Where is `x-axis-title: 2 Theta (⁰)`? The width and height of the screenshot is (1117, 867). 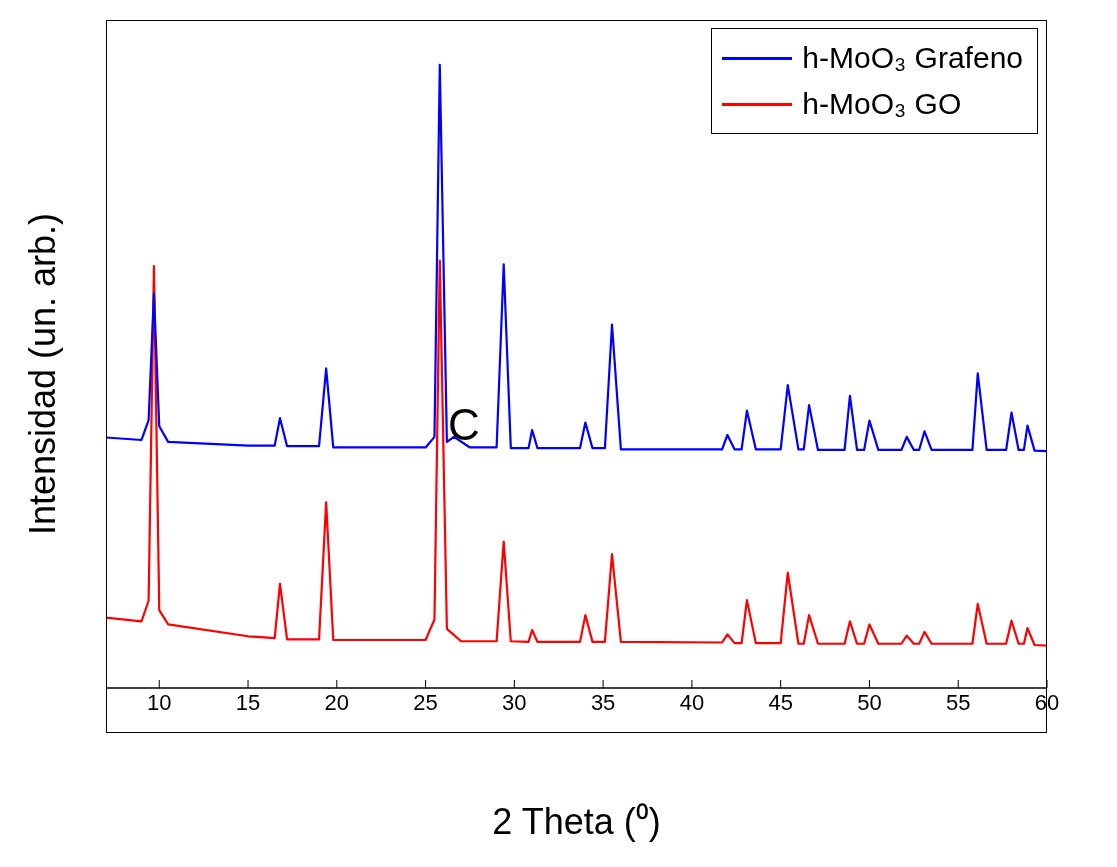 x-axis-title: 2 Theta (⁰) is located at coordinates (576, 822).